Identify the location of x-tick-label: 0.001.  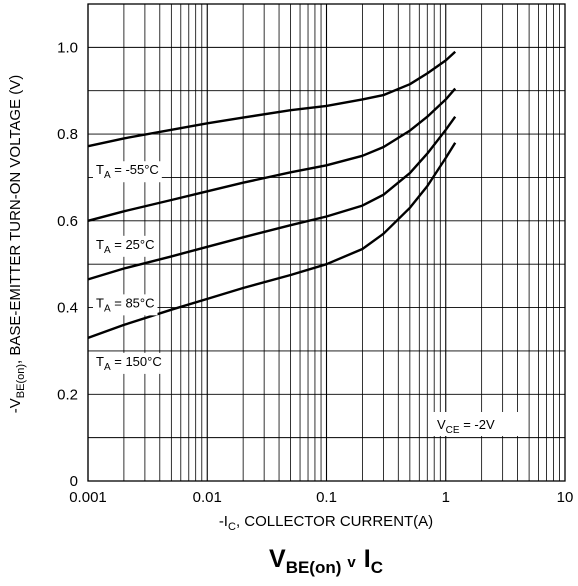
(88, 497).